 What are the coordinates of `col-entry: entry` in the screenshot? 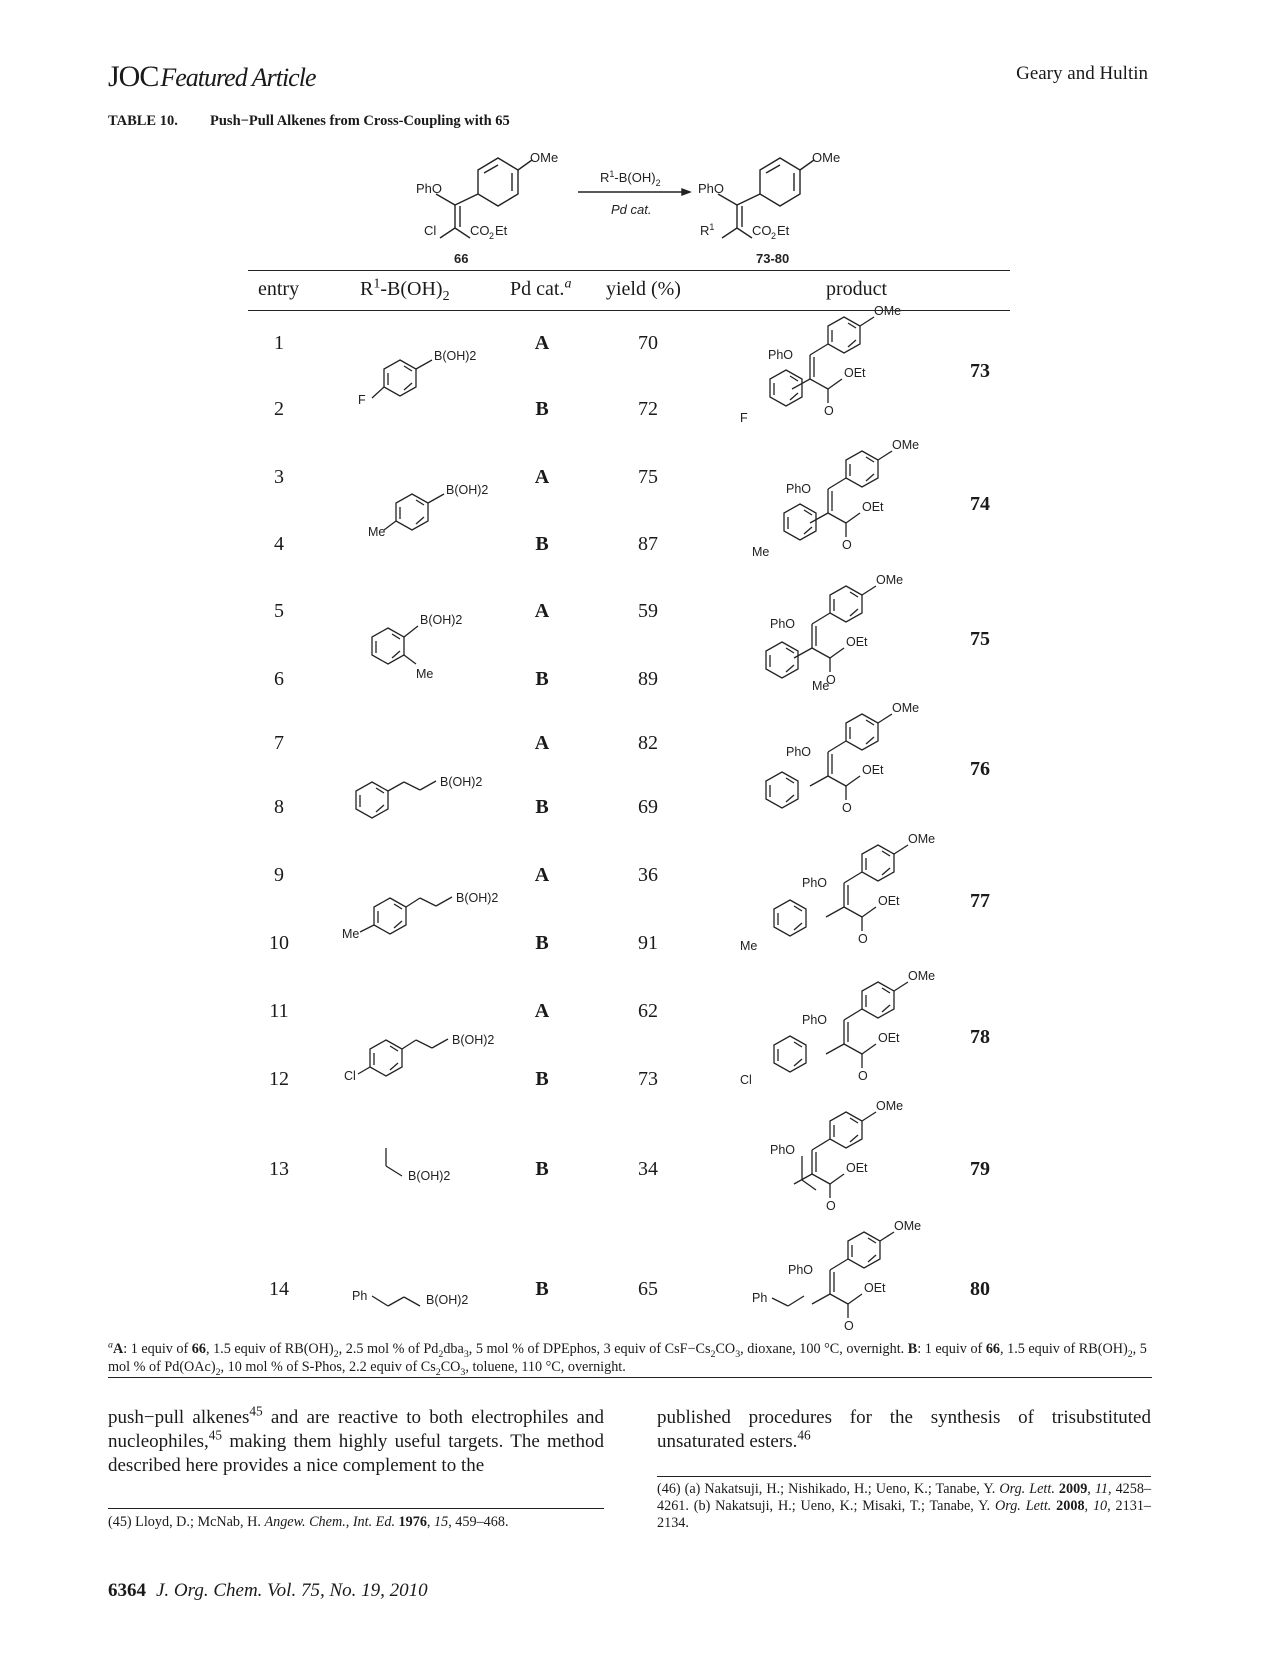 It's located at (279, 289).